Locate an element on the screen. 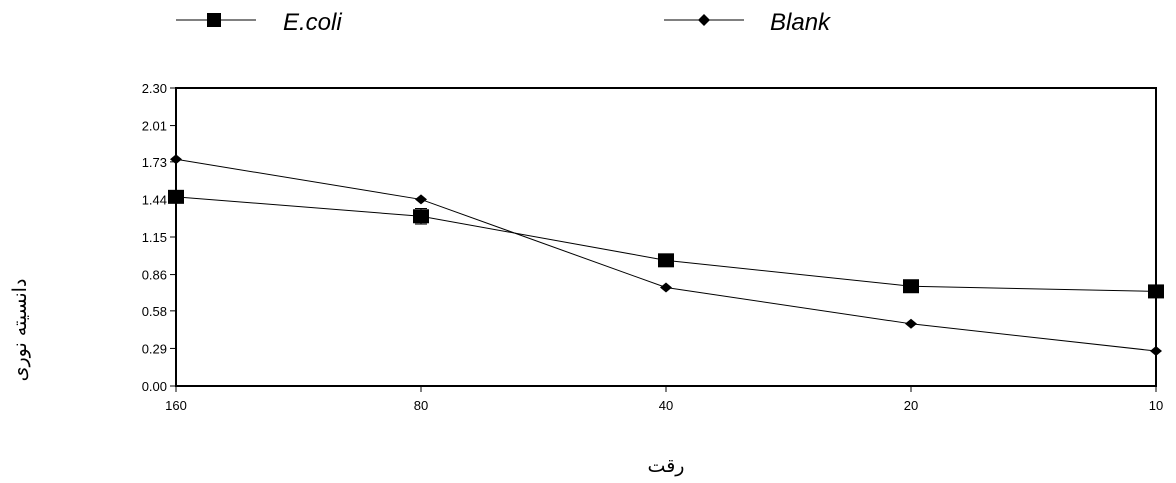 Image resolution: width=1176 pixels, height=483 pixels. x-axis-label: رقت is located at coordinates (666, 466).